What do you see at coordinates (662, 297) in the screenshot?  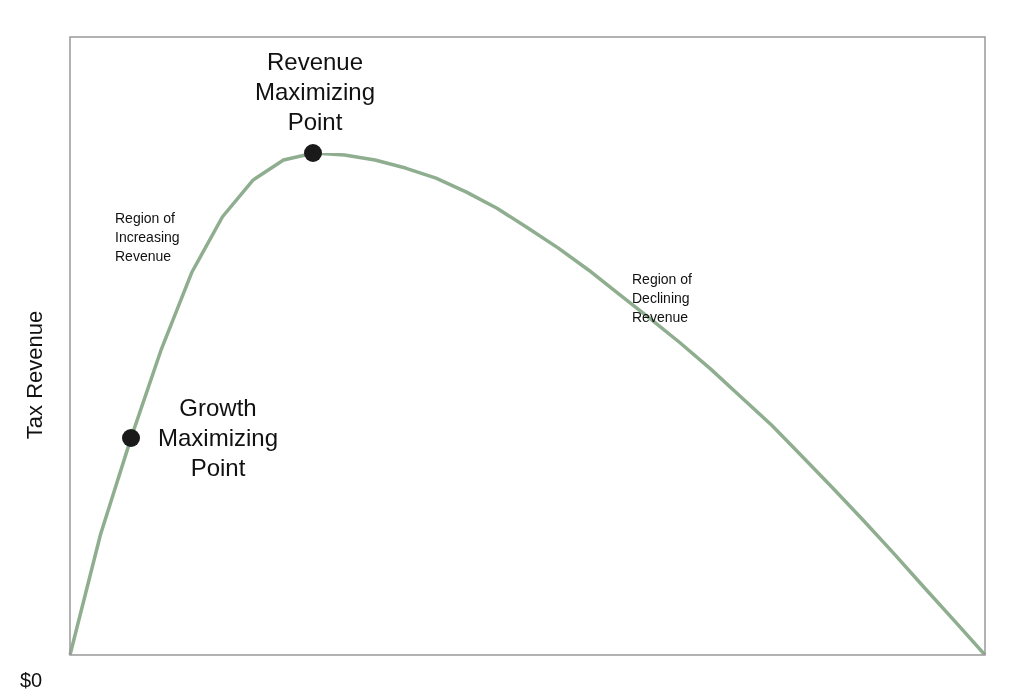 I see `annotation: Region of Declining Revenue` at bounding box center [662, 297].